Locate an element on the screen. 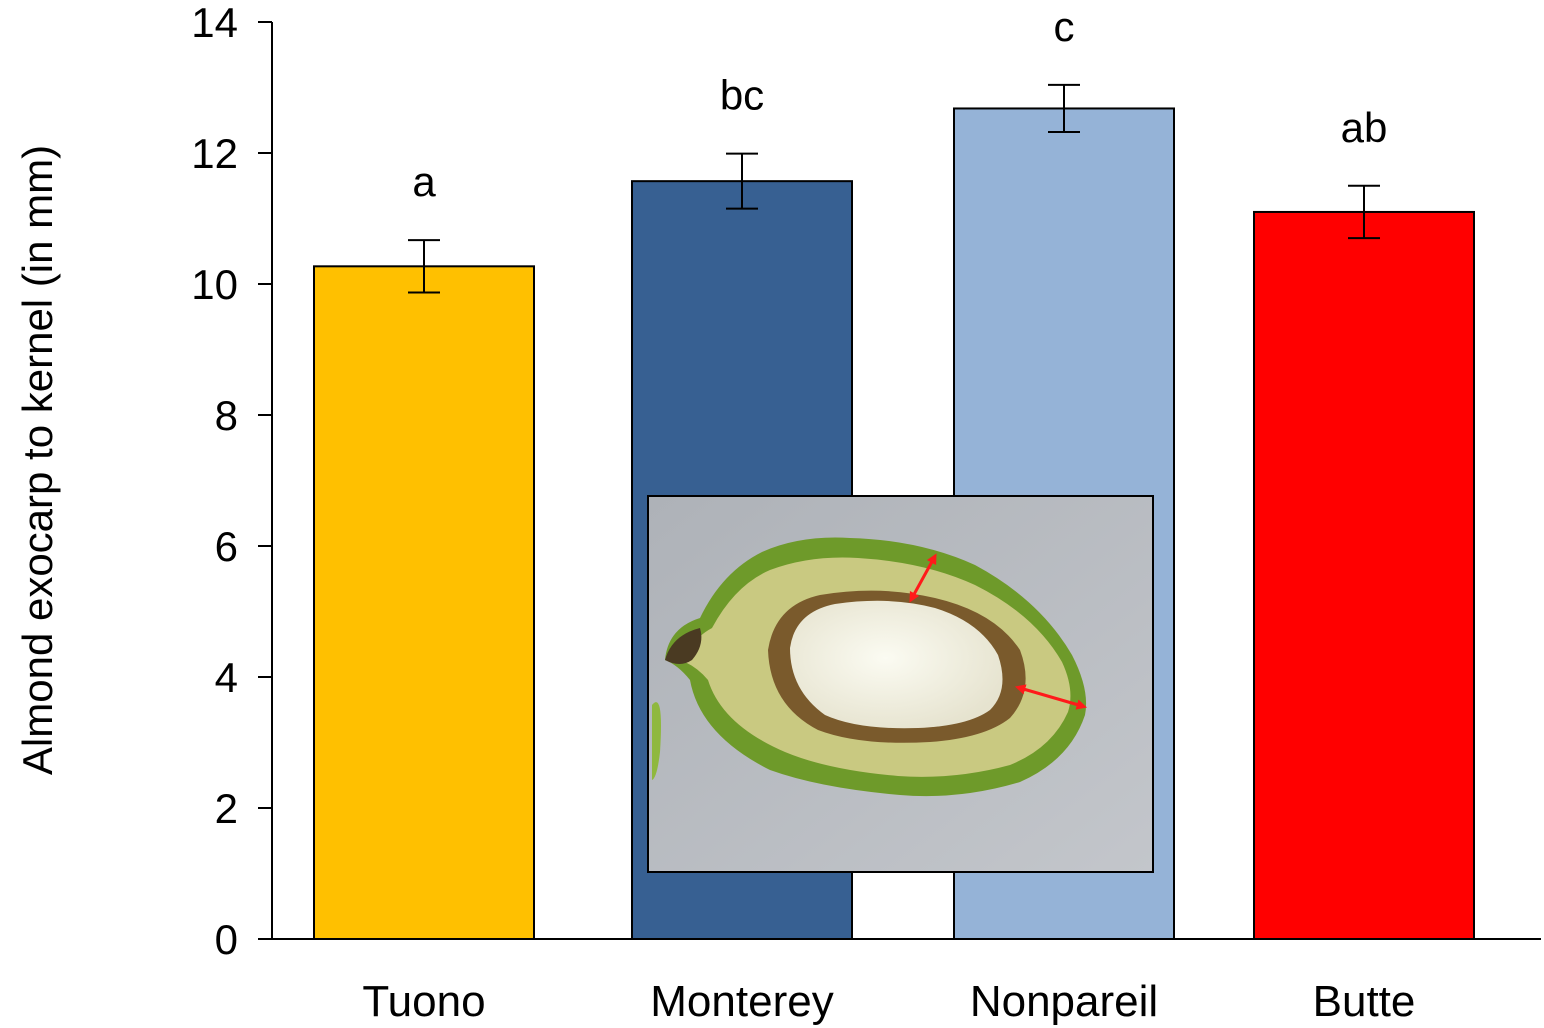 The image size is (1544, 1028). y-tick-label: 6 is located at coordinates (226, 546).